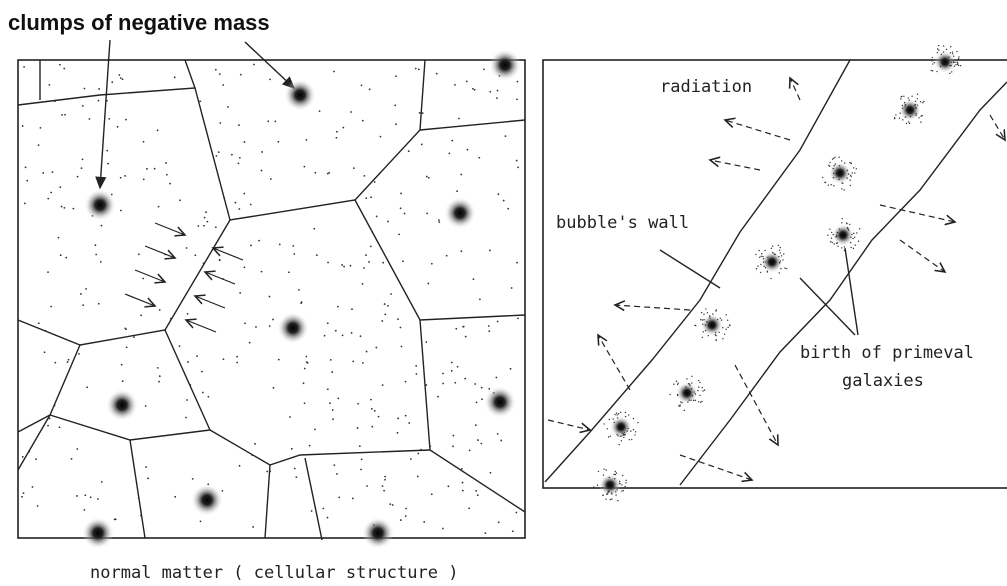 This screenshot has width=1007, height=586. I want to click on galaxy-core, so click(910, 110).